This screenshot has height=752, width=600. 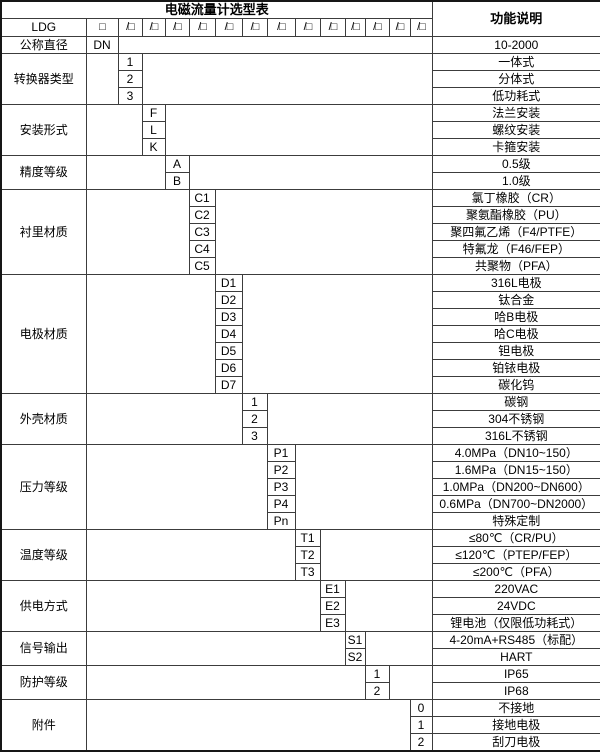 What do you see at coordinates (307, 572) in the screenshot?
I see `code-cell: T3` at bounding box center [307, 572].